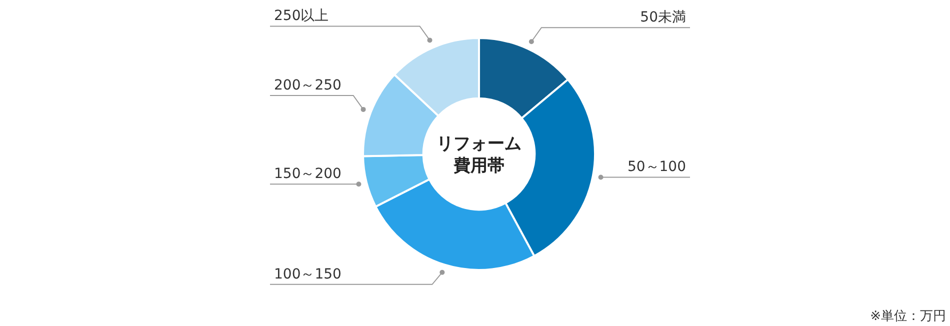  I want to click on text: リフォーム, so click(479, 144).